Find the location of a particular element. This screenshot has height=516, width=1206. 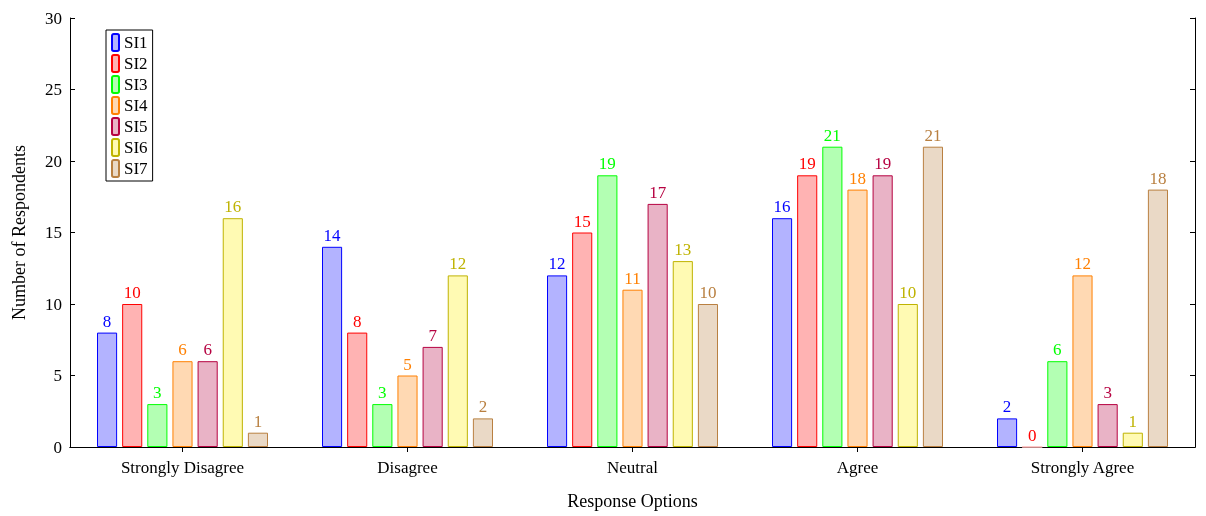

x-tick-label: Neutral is located at coordinates (633, 467).